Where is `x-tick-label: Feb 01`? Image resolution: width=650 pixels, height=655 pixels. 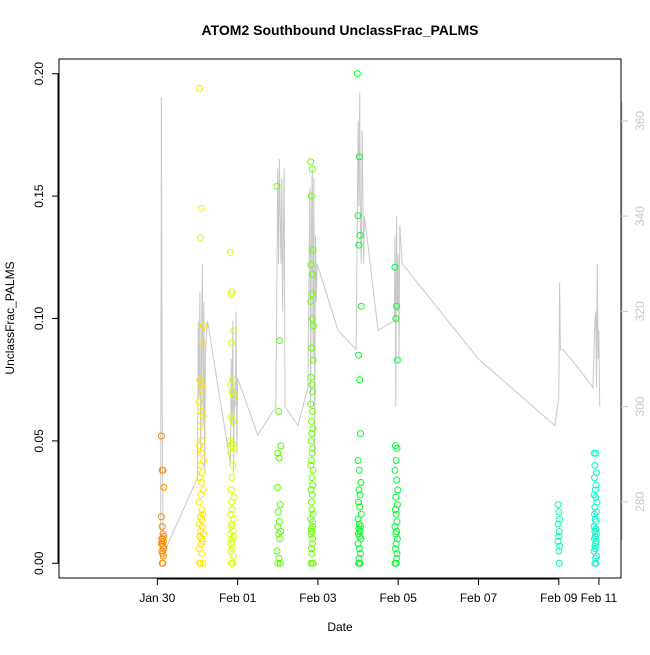 x-tick-label: Feb 01 is located at coordinates (238, 598).